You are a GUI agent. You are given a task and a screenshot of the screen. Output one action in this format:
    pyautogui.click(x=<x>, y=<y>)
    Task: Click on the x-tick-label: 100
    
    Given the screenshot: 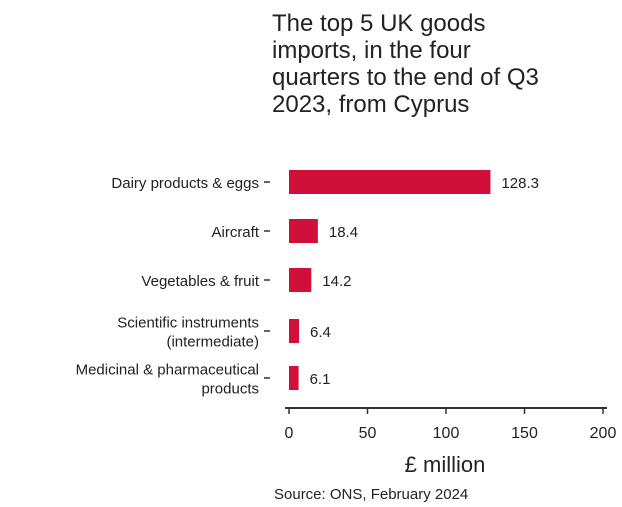 What is the action you would take?
    pyautogui.click(x=446, y=433)
    